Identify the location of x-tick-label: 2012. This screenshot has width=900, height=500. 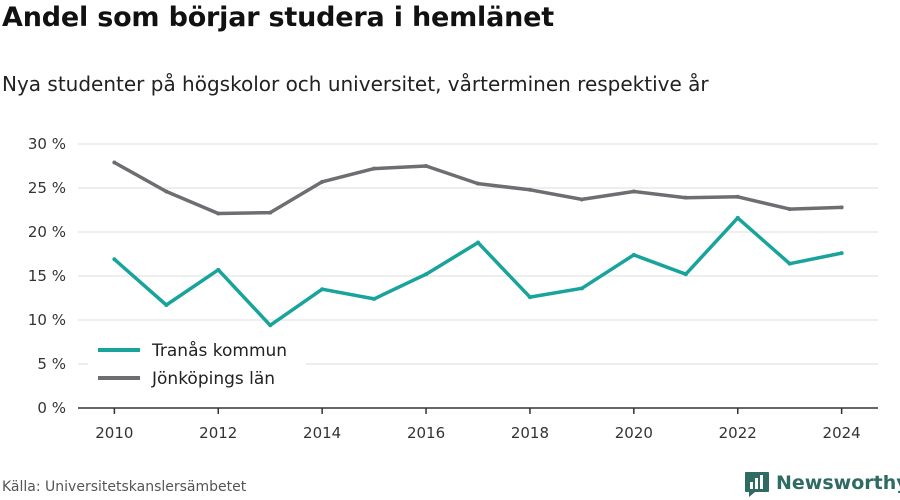
(218, 433).